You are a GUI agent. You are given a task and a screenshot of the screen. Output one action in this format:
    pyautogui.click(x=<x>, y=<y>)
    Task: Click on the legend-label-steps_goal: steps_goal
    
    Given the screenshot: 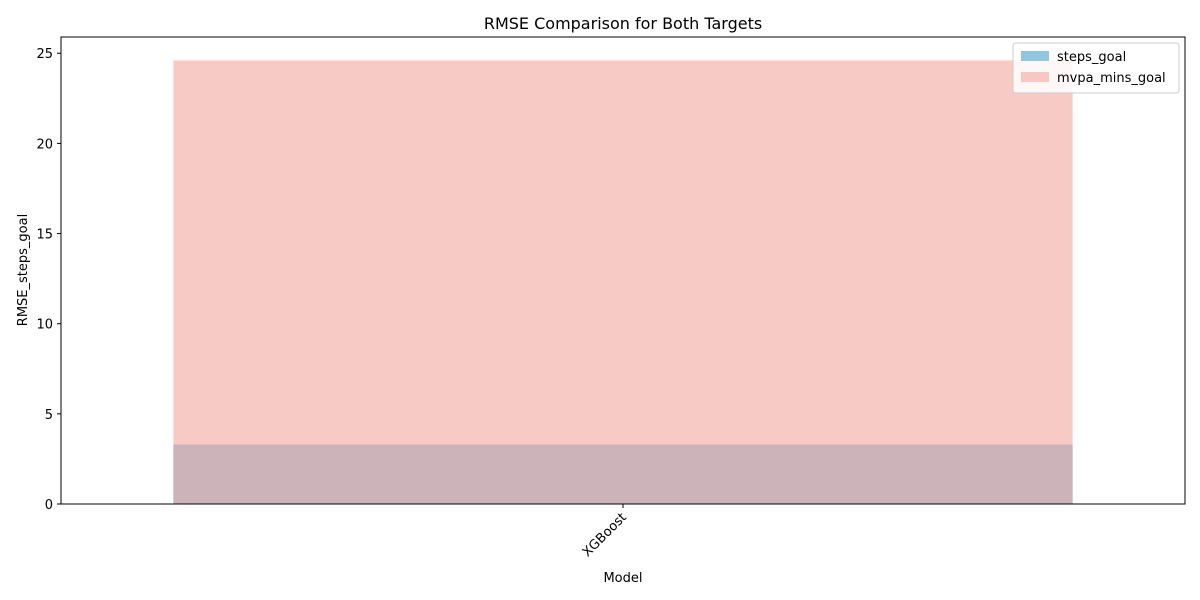 What is the action you would take?
    pyautogui.click(x=1091, y=57)
    